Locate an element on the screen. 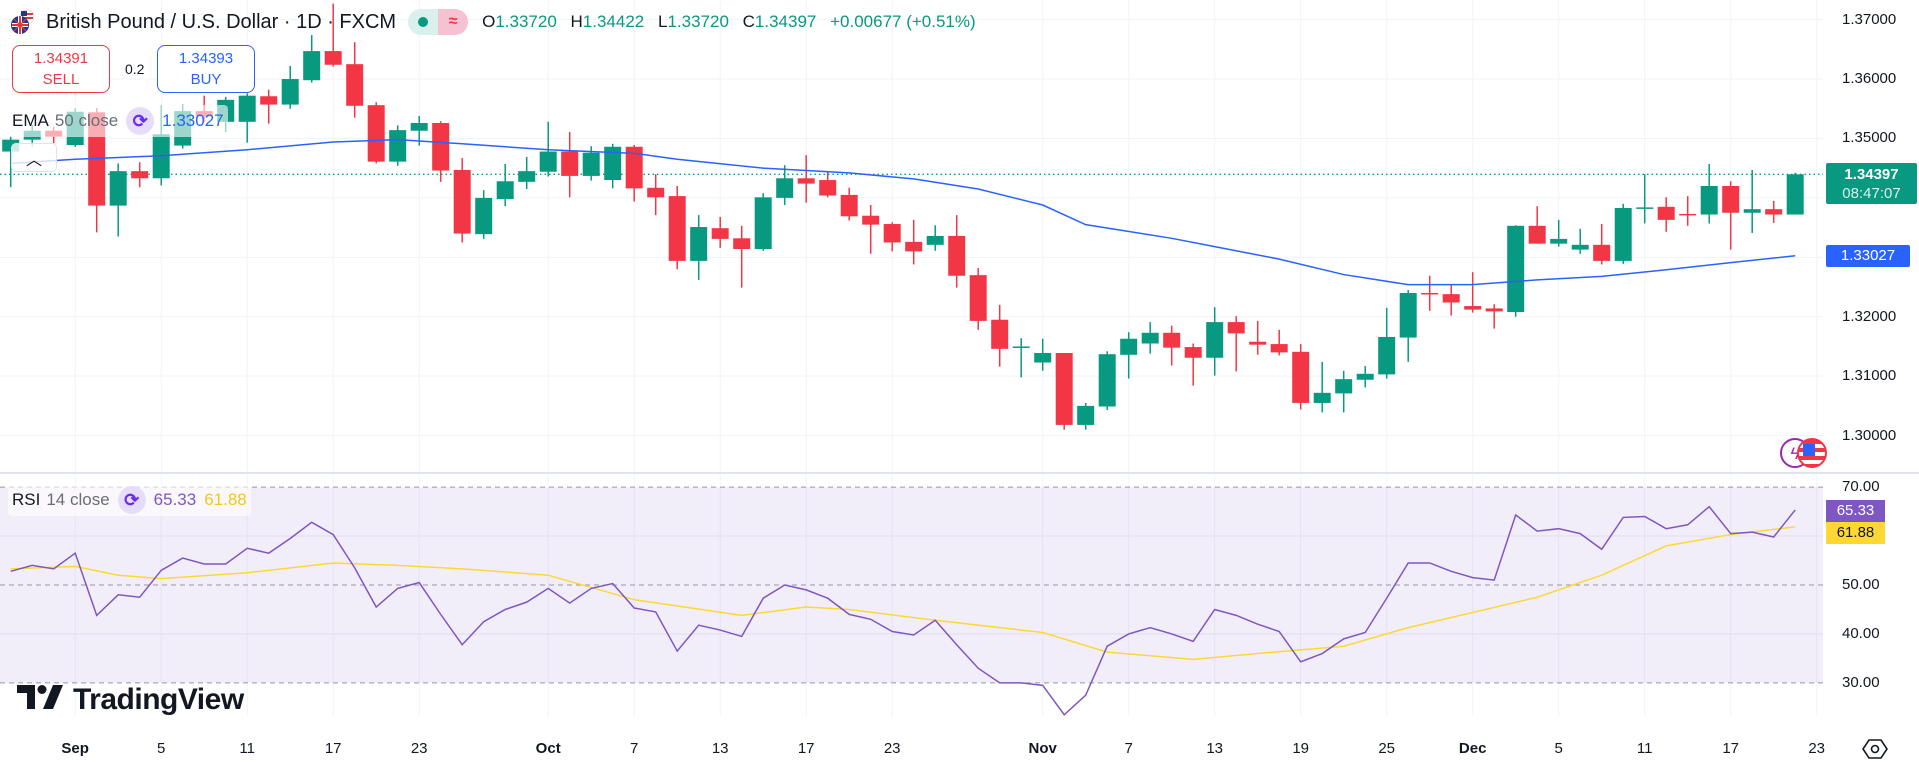 This screenshot has height=770, width=1919. sell-button: 1.34391 SELL is located at coordinates (61, 69).